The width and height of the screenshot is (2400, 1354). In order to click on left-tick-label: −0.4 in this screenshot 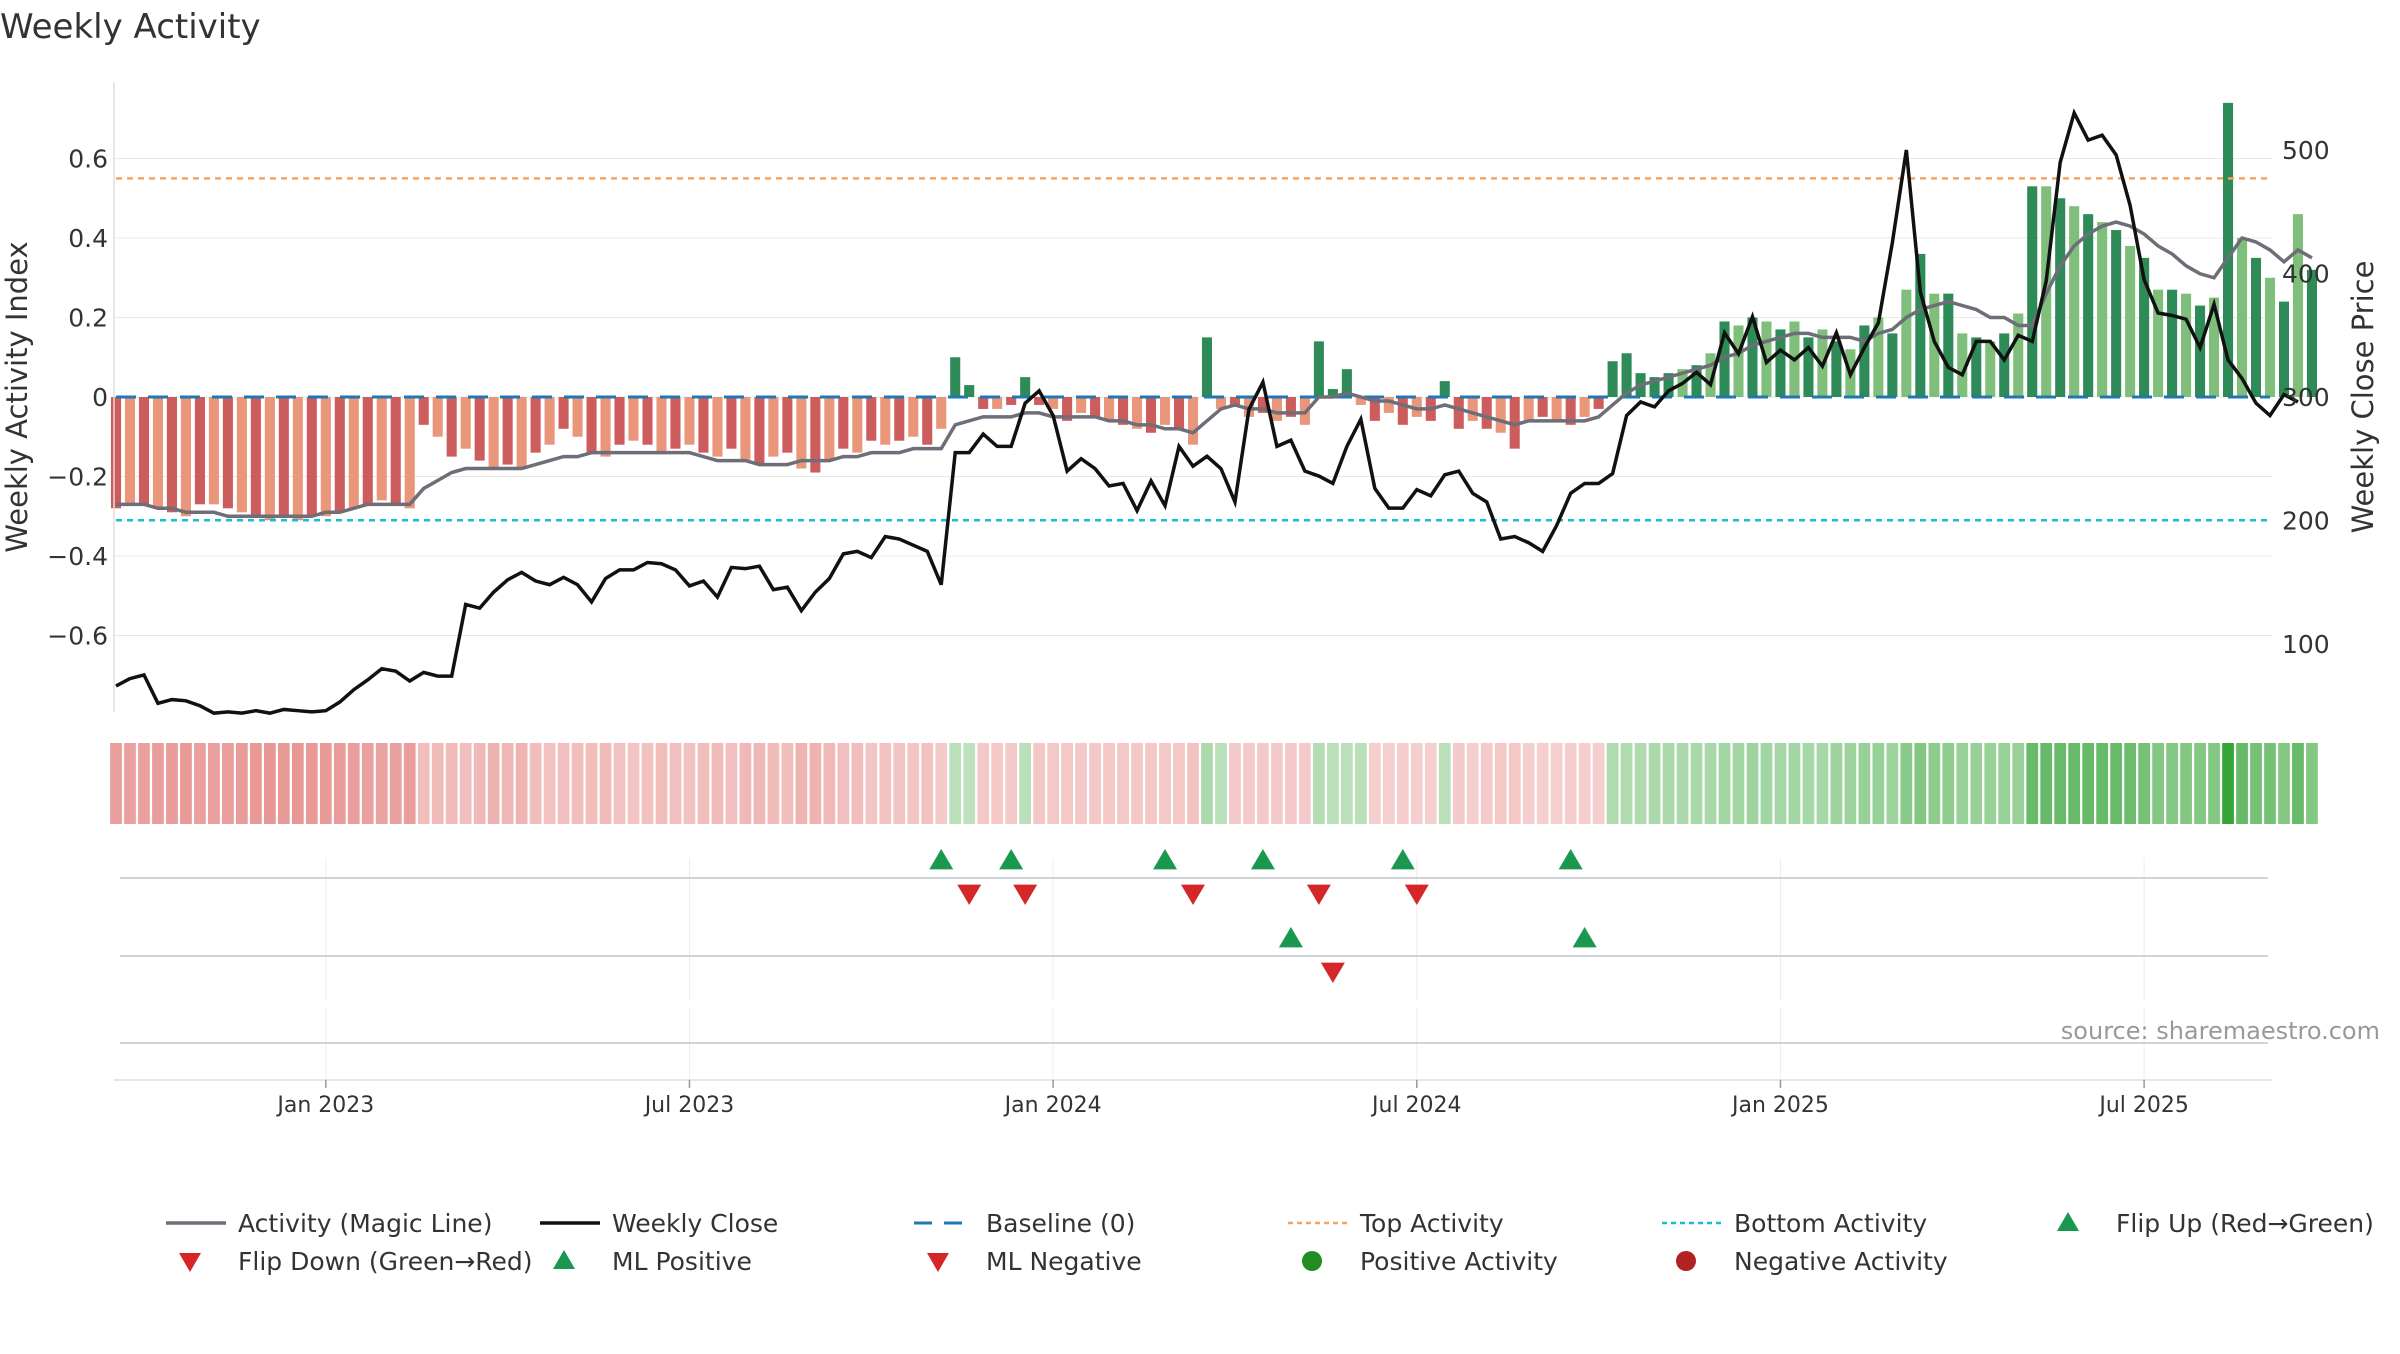, I will do `click(77, 556)`.